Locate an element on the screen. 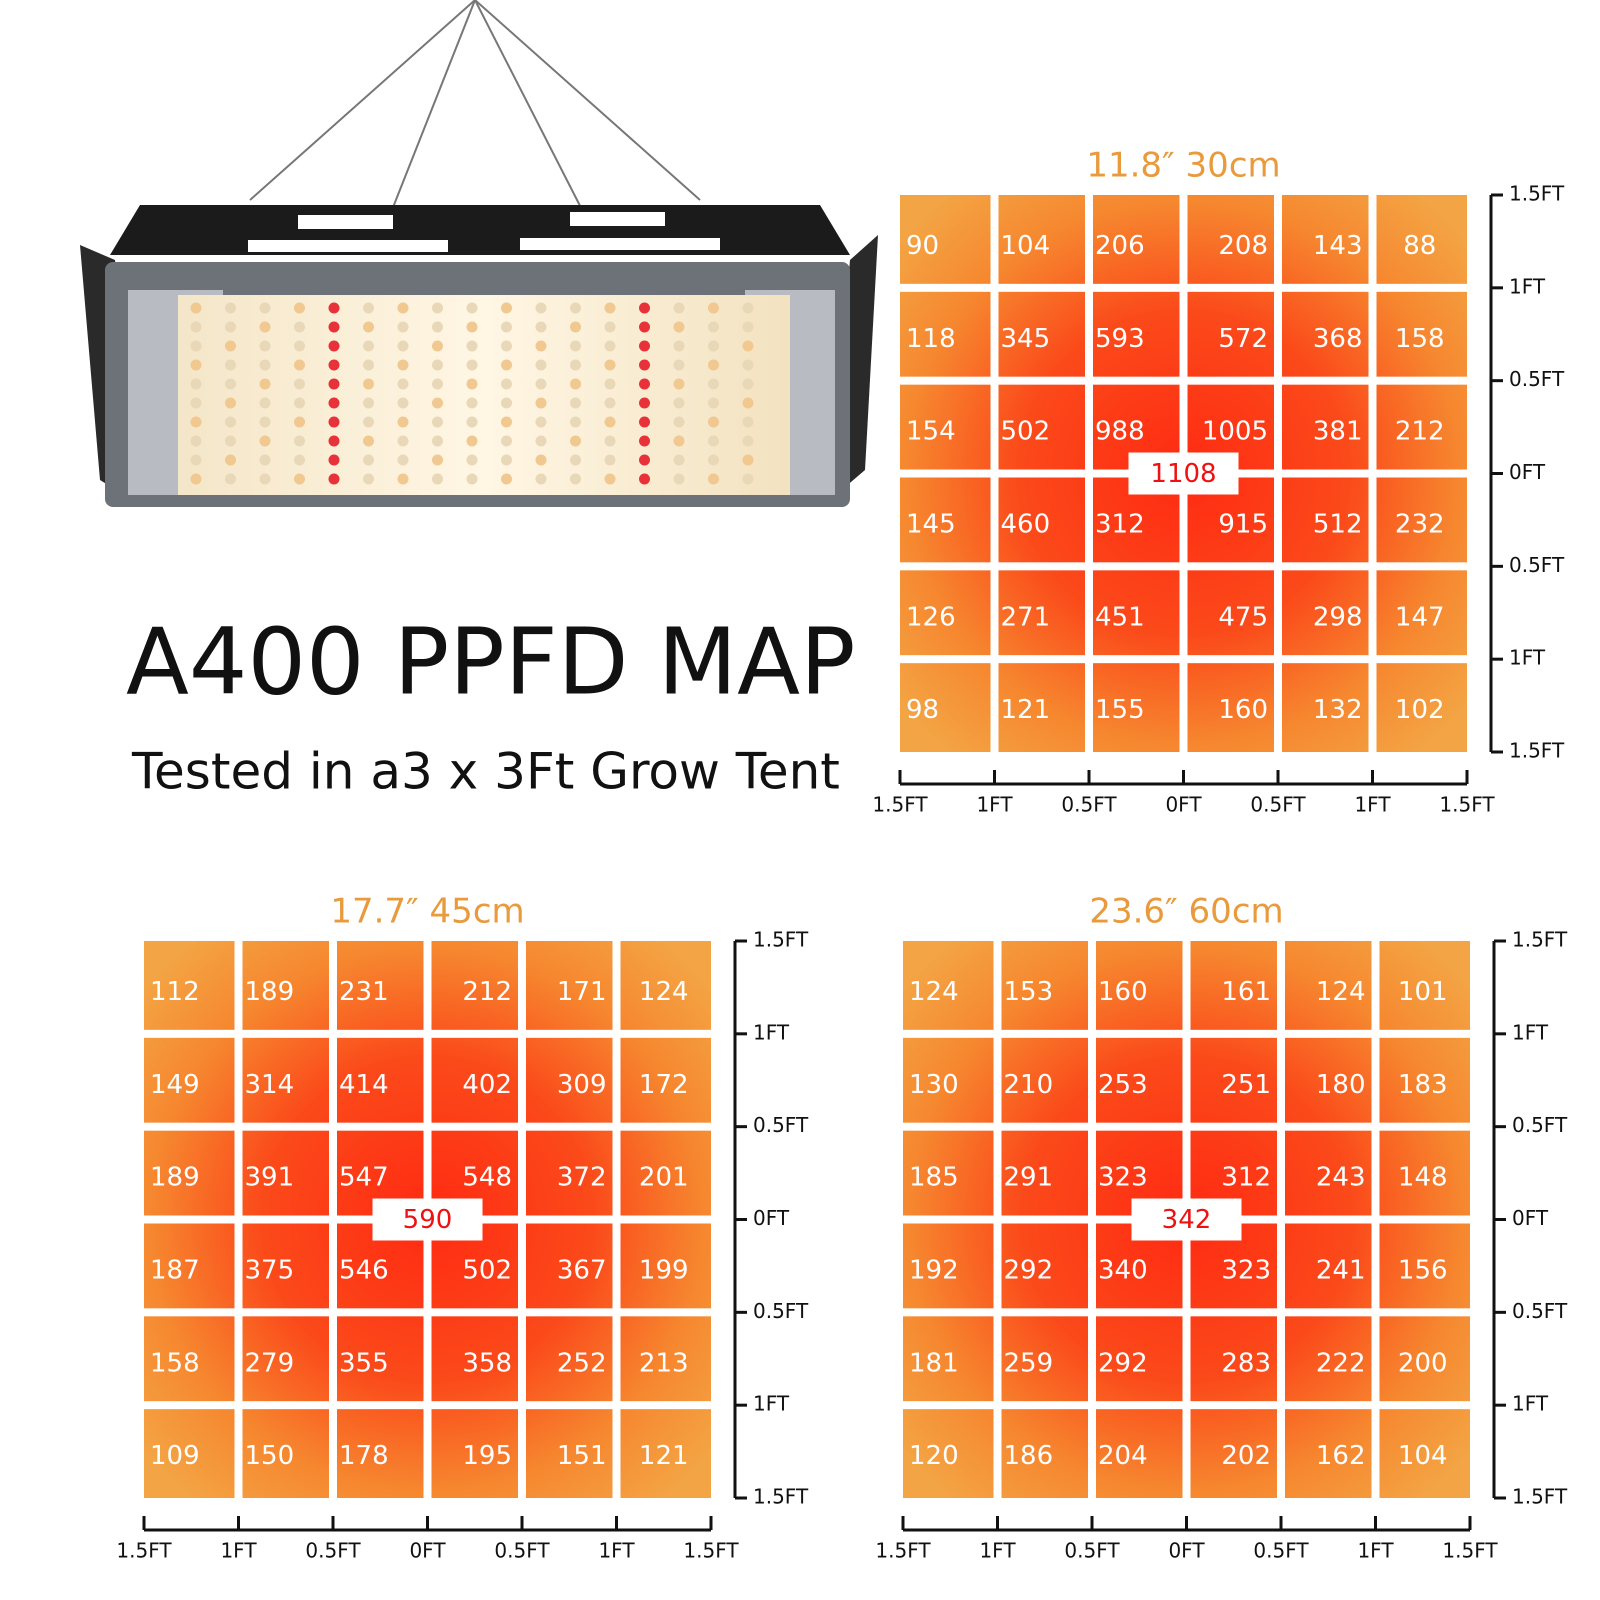 The height and width of the screenshot is (1600, 1600). ppfd-value: 186 is located at coordinates (1029, 1456).